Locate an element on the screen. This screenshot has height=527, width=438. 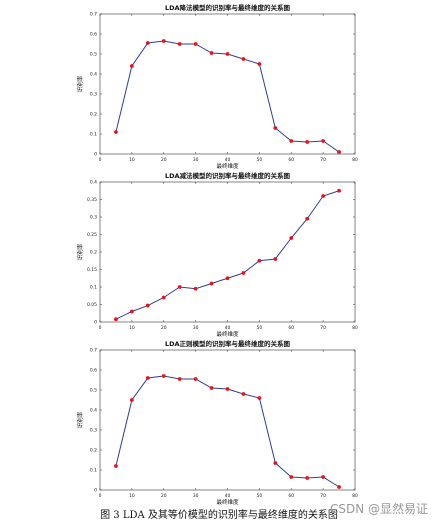
y-tick-label: 0.05 is located at coordinates (92, 305).